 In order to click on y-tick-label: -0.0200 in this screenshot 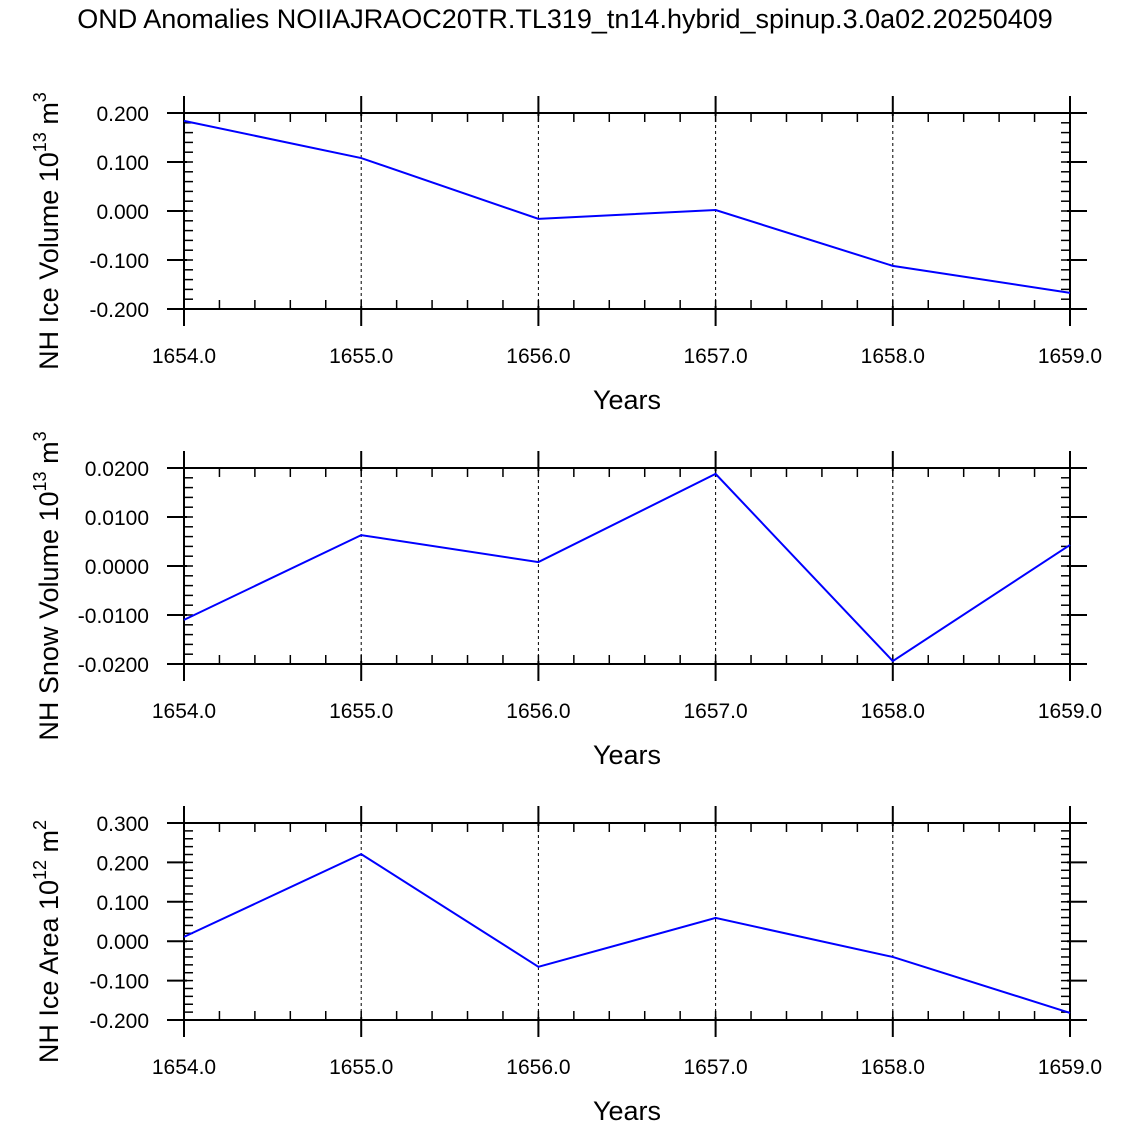, I will do `click(113, 665)`.